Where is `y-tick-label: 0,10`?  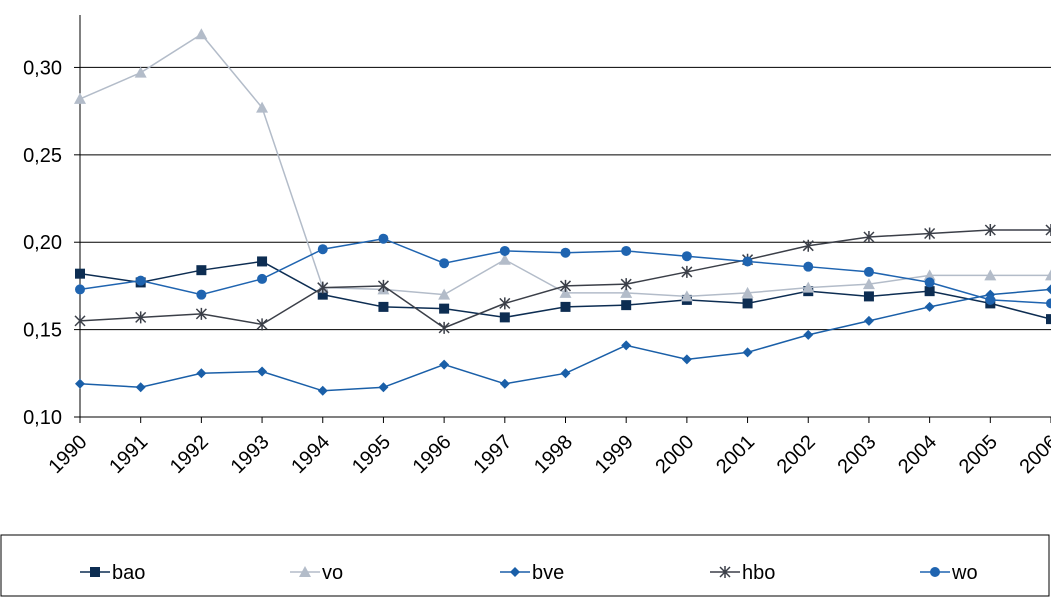 y-tick-label: 0,10 is located at coordinates (42, 418).